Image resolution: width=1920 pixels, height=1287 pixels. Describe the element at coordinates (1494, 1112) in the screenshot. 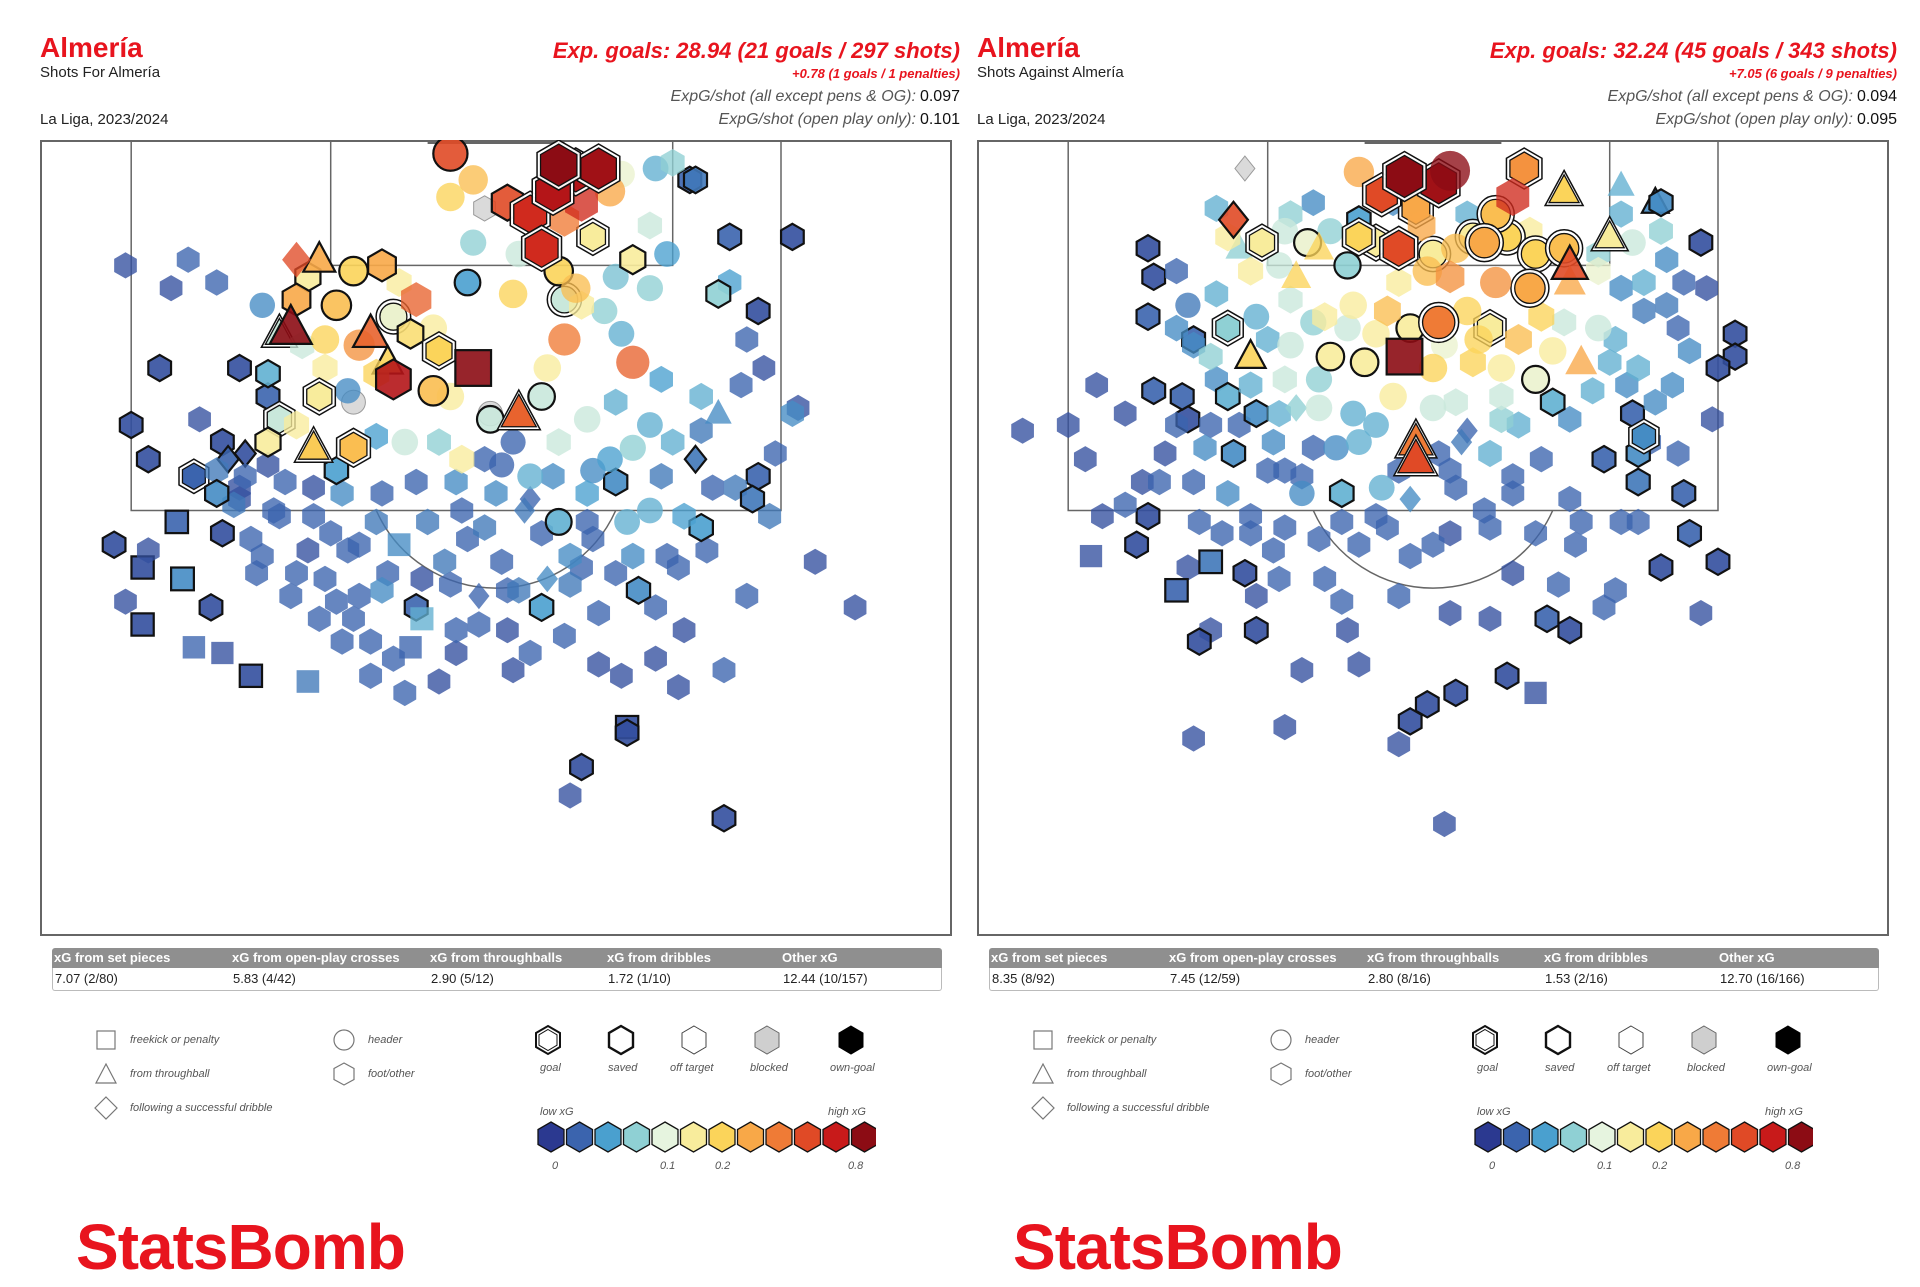

I see `scale-low-label: low xG` at that location.